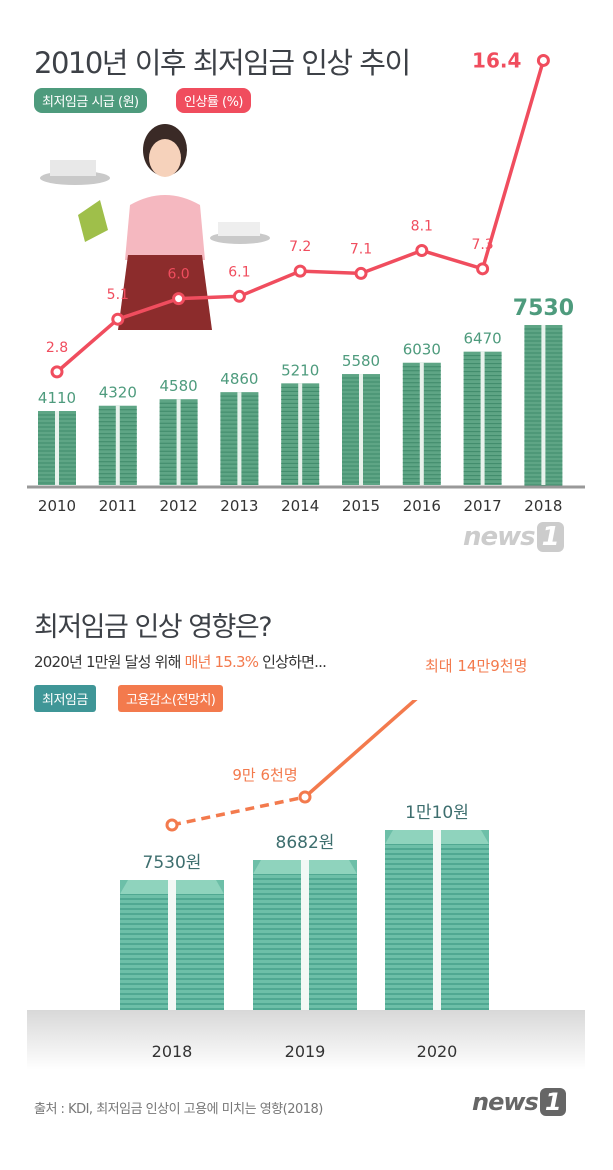 This screenshot has height=1170, width=613. I want to click on wage-label: 6470, so click(483, 339).